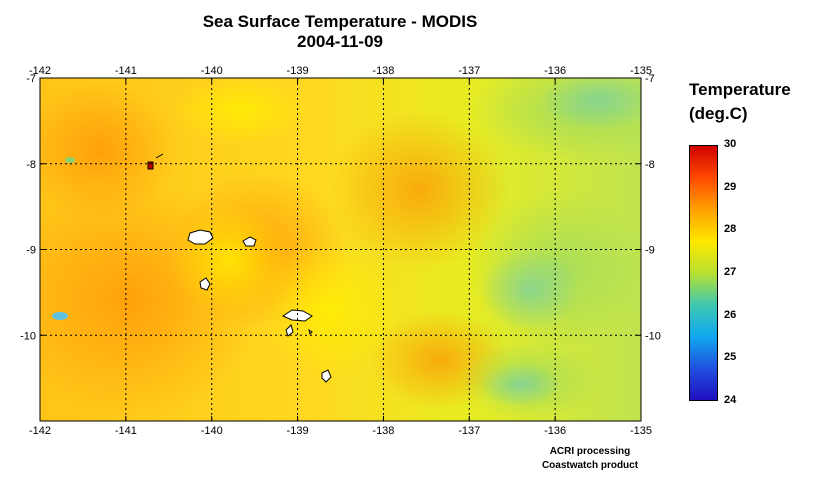 Image resolution: width=822 pixels, height=481 pixels. Describe the element at coordinates (289, 330) in the screenshot. I see `island-tahuata` at that location.